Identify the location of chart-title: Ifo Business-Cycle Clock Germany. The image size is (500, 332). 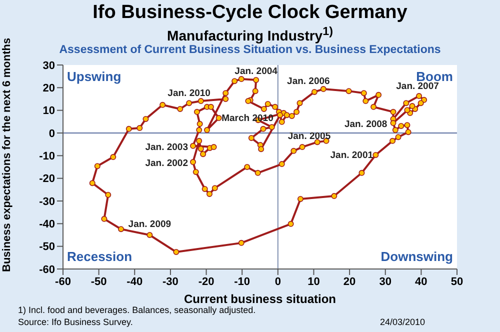
(250, 13).